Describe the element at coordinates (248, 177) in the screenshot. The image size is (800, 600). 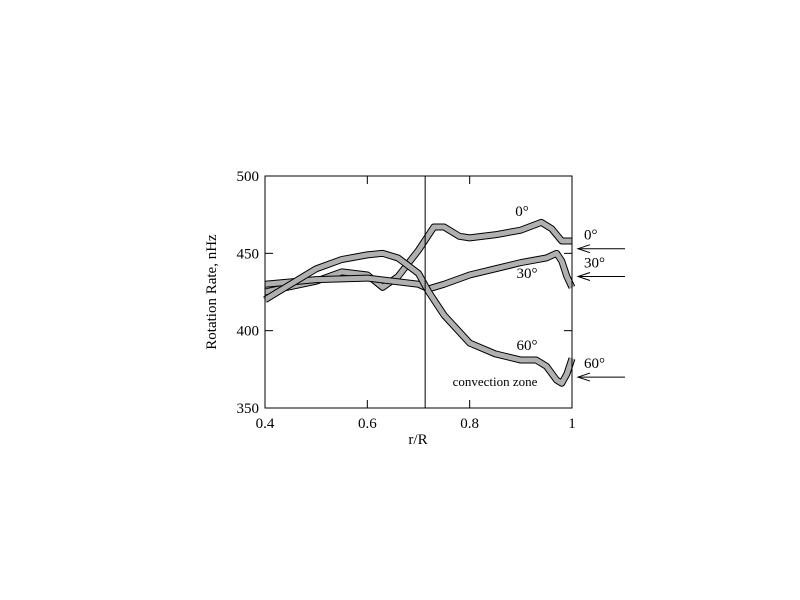
I see `y-tick-label: 500` at that location.